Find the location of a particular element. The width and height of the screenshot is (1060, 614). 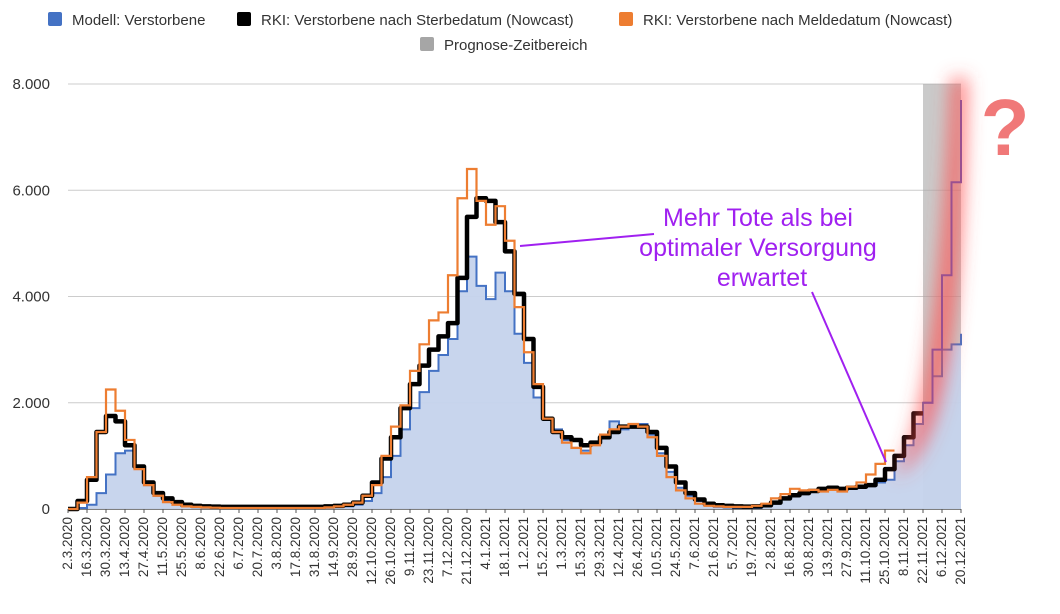

x-tick-label: 1.2.2021 is located at coordinates (523, 543).